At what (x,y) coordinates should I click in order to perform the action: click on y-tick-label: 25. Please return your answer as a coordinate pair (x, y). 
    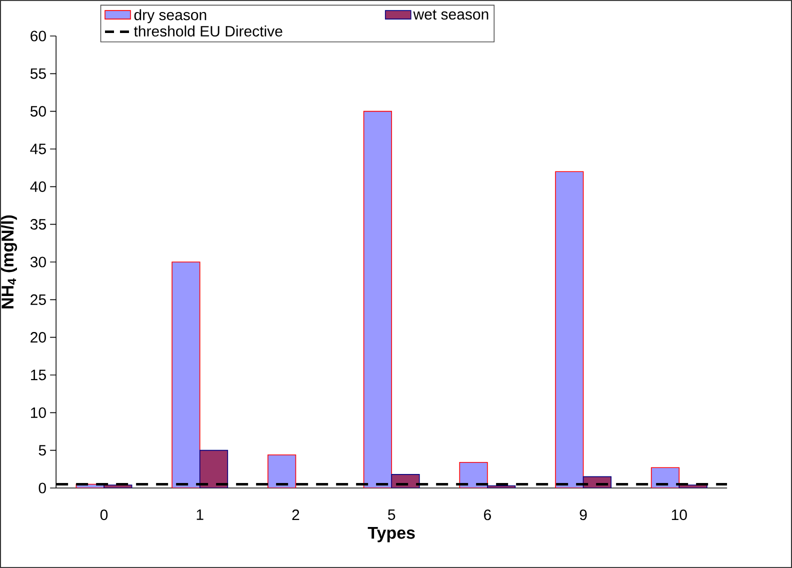
    Looking at the image, I should click on (38, 299).